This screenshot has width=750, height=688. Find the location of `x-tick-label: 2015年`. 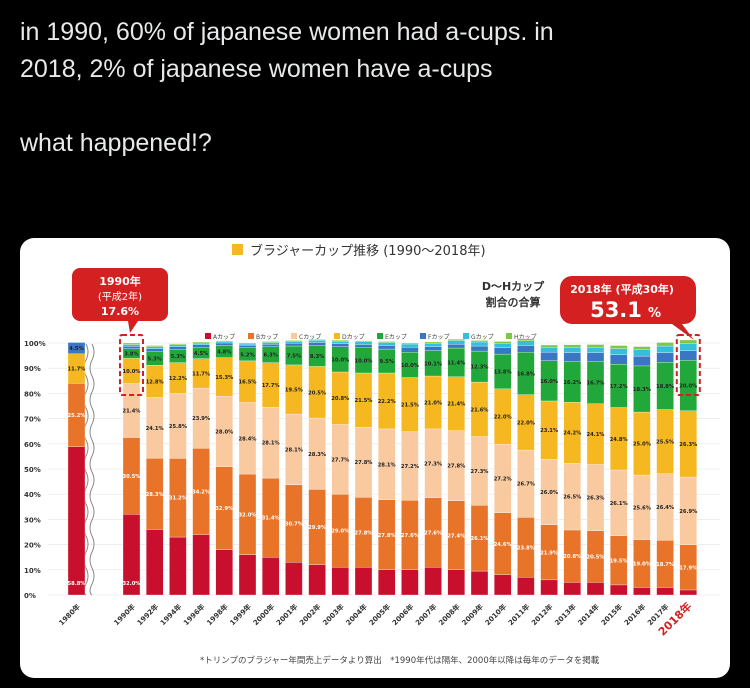

x-tick-label: 2015年 is located at coordinates (611, 614).